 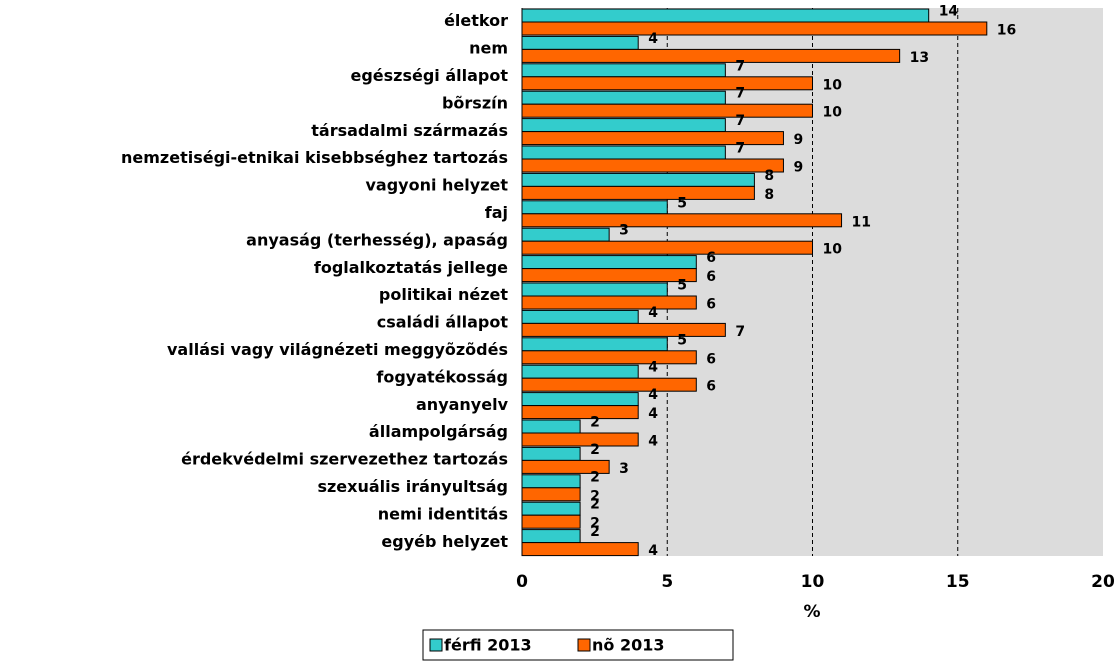 I want to click on y-tick-label: faj, so click(x=496, y=212).